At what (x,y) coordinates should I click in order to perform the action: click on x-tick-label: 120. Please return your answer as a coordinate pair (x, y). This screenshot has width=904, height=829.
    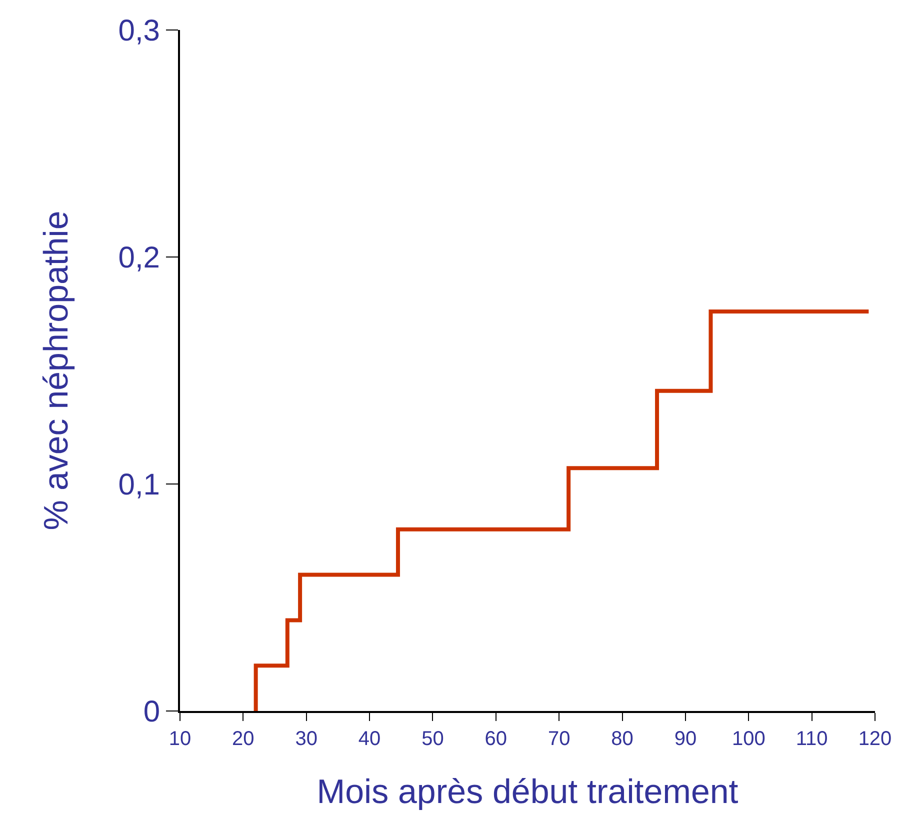
    Looking at the image, I should click on (875, 739).